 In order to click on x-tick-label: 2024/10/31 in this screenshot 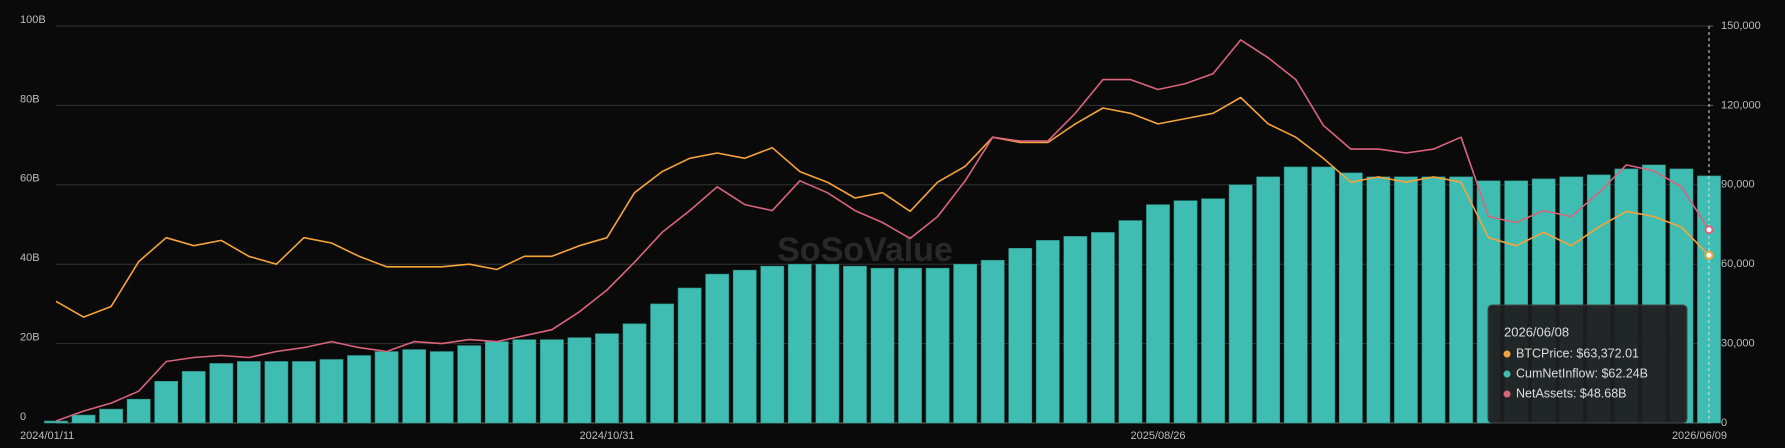, I will do `click(606, 436)`.